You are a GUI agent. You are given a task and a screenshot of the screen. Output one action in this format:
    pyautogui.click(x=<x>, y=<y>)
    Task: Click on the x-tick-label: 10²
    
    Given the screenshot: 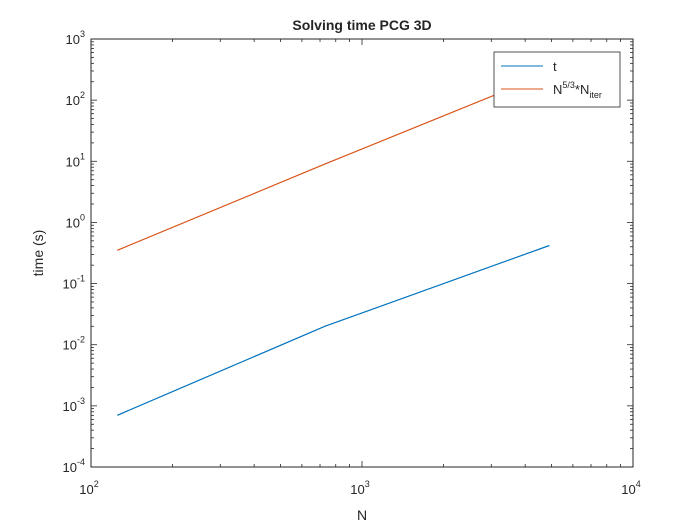 What is the action you would take?
    pyautogui.click(x=88, y=488)
    